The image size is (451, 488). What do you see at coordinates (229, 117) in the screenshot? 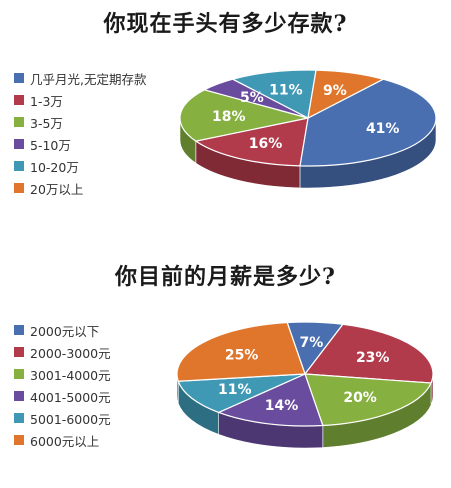
I see `pie-slice-label: 18%` at bounding box center [229, 117].